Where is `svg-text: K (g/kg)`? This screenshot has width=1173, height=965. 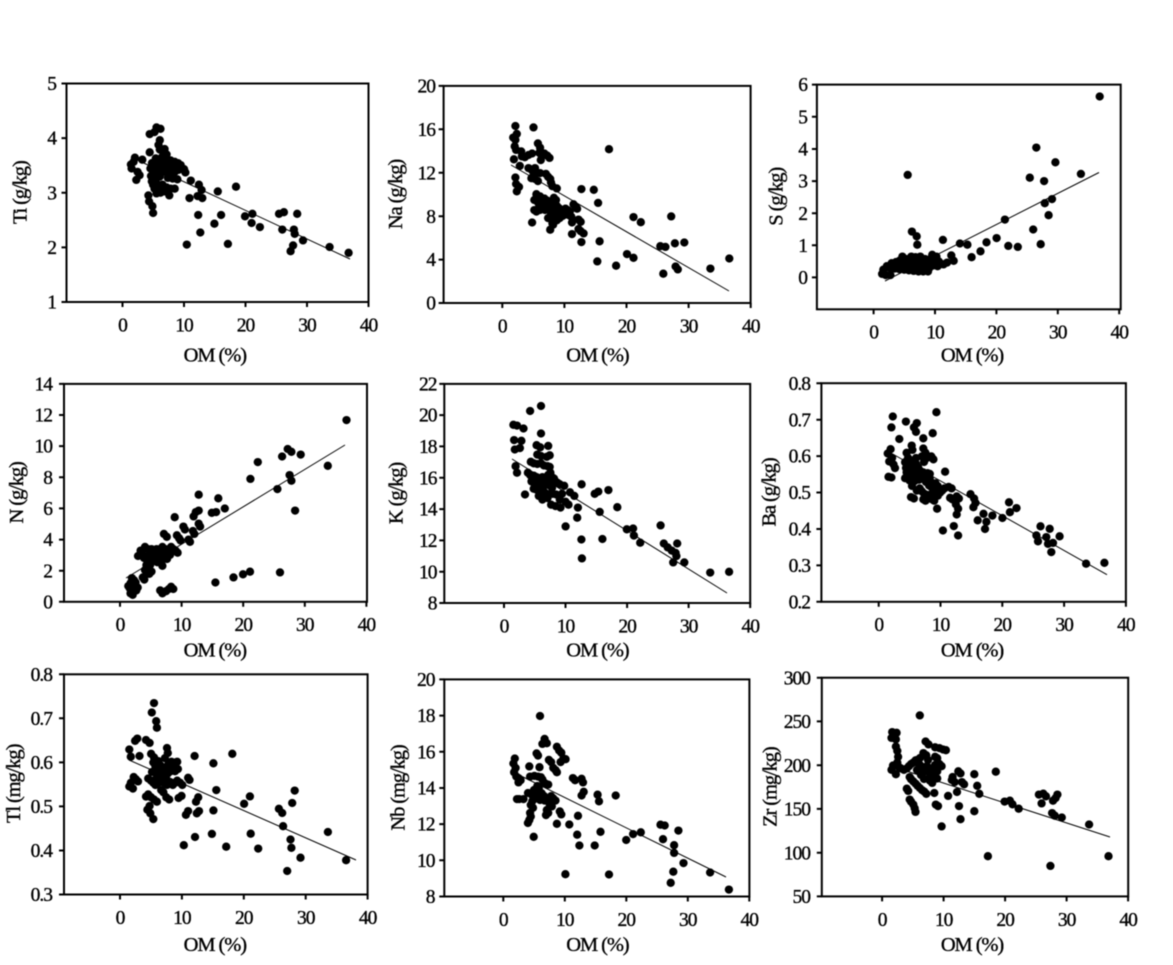
svg-text: K (g/kg) is located at coordinates (397, 494).